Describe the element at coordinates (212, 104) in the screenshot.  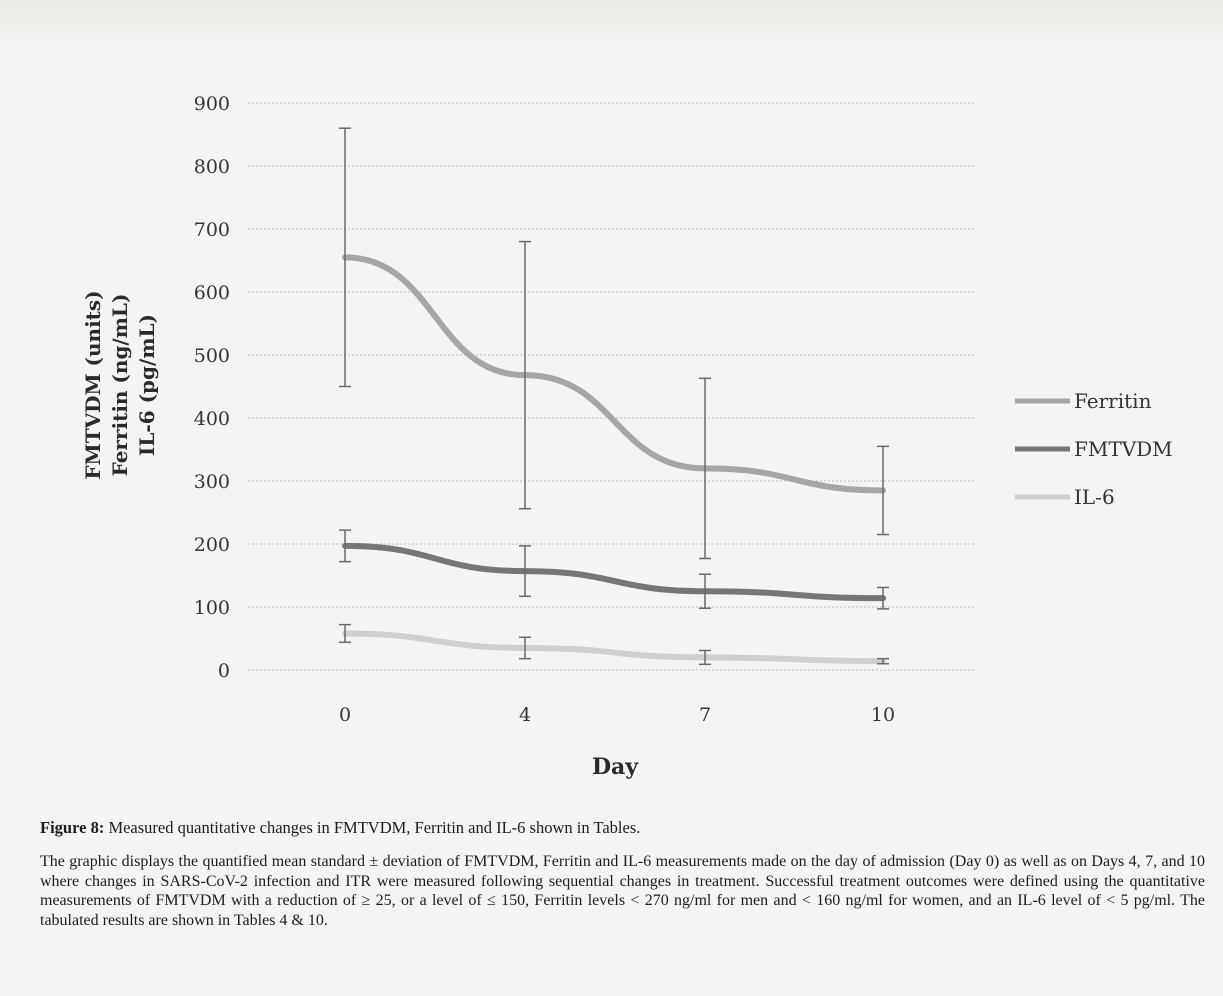
I see `y-tick-label: 900` at that location.